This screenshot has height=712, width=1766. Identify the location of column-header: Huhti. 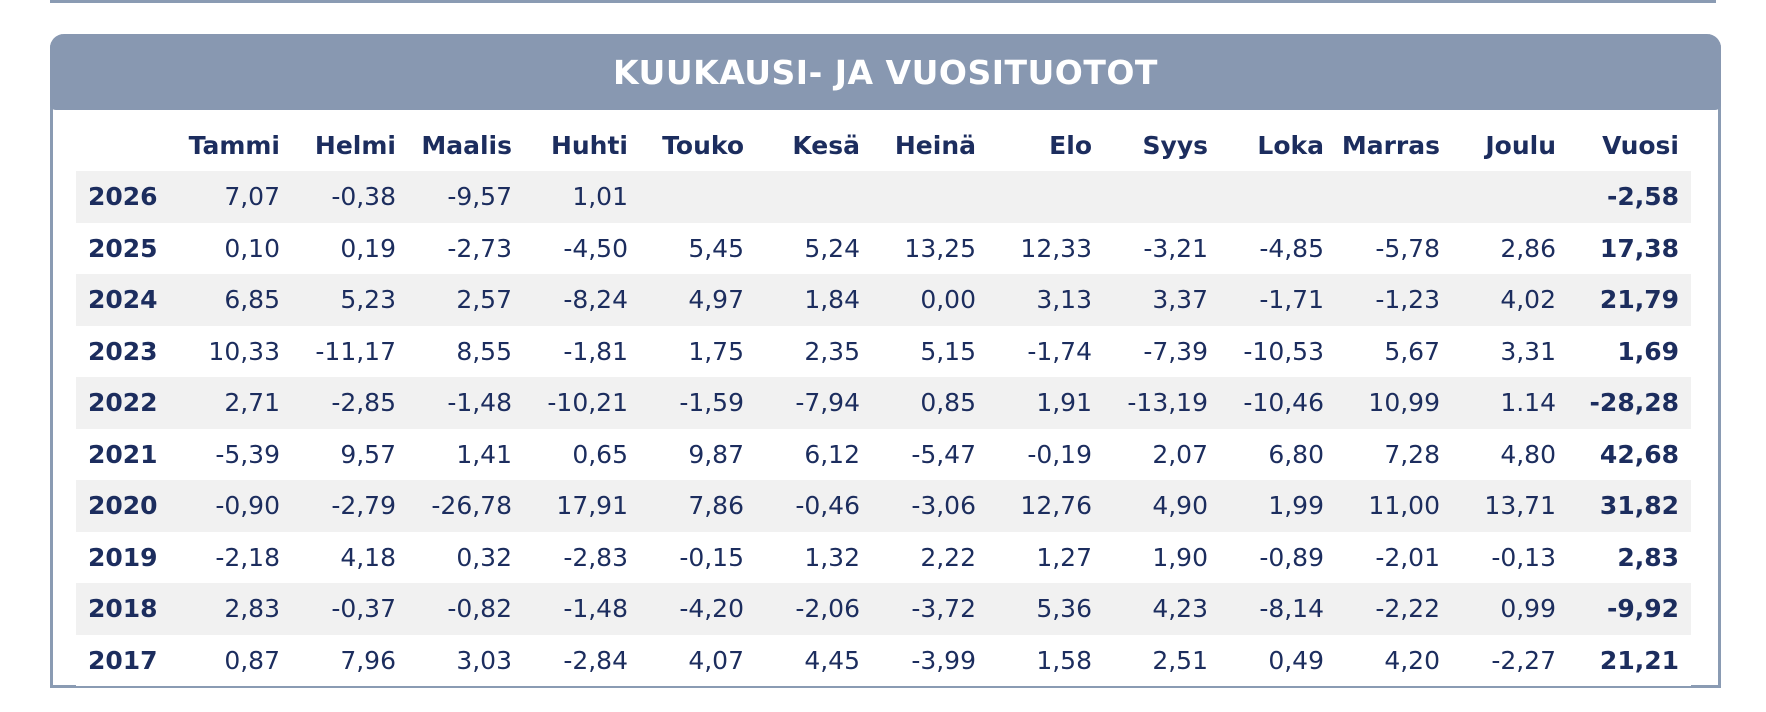
(589, 145).